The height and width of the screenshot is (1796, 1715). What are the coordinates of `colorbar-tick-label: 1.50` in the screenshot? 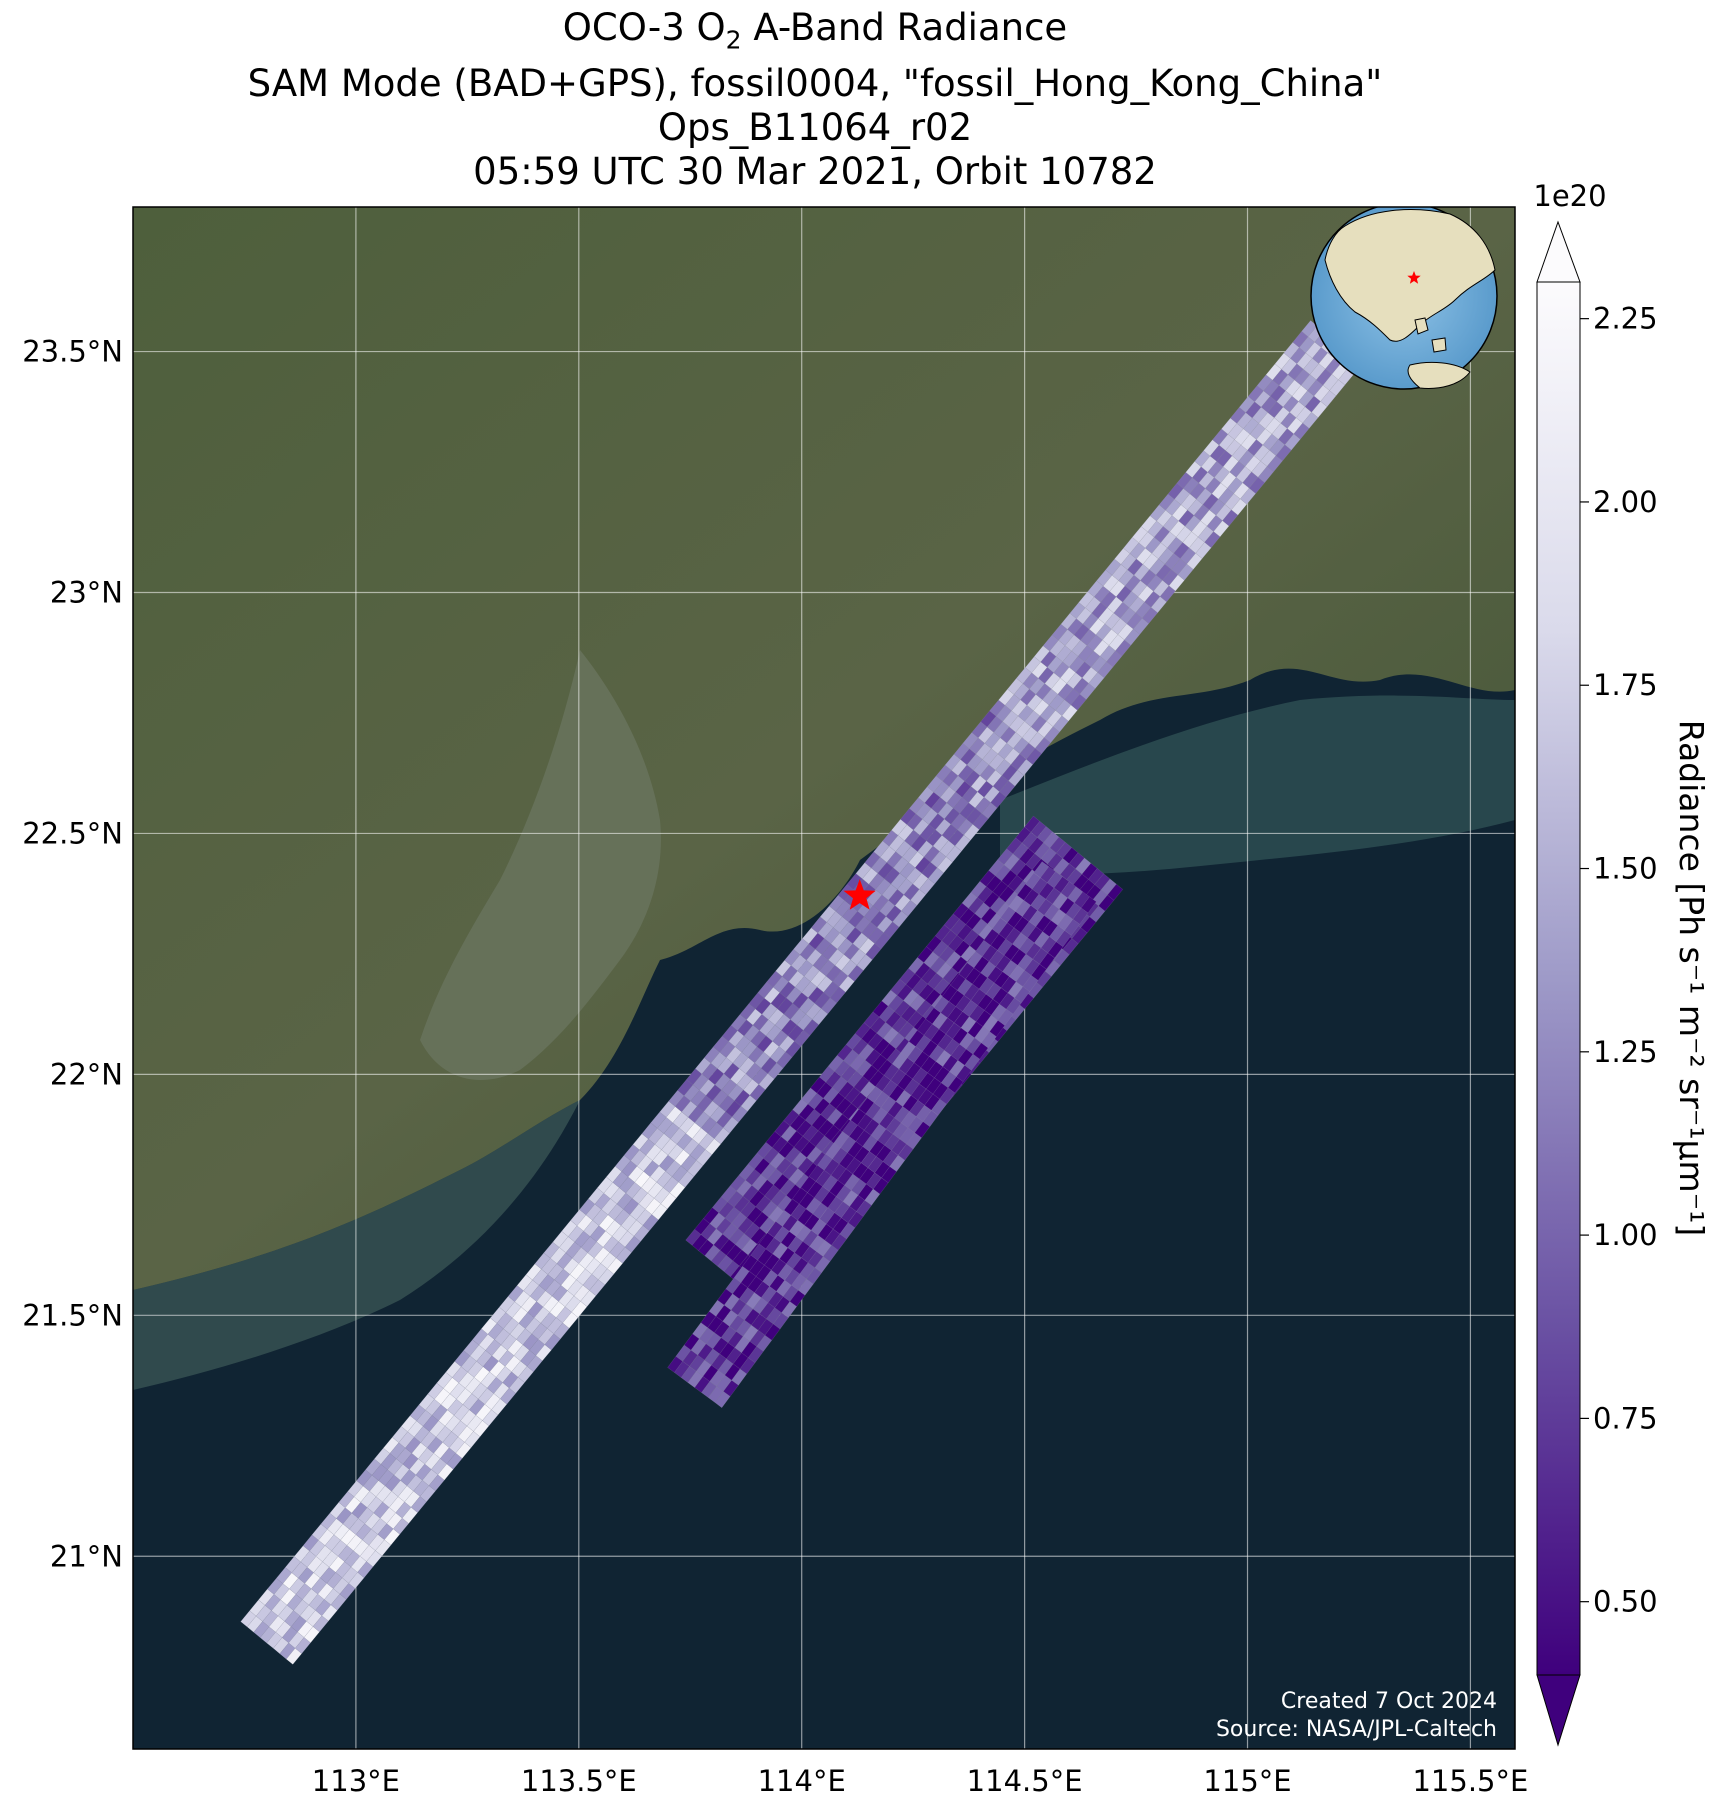 It's located at (1625, 869).